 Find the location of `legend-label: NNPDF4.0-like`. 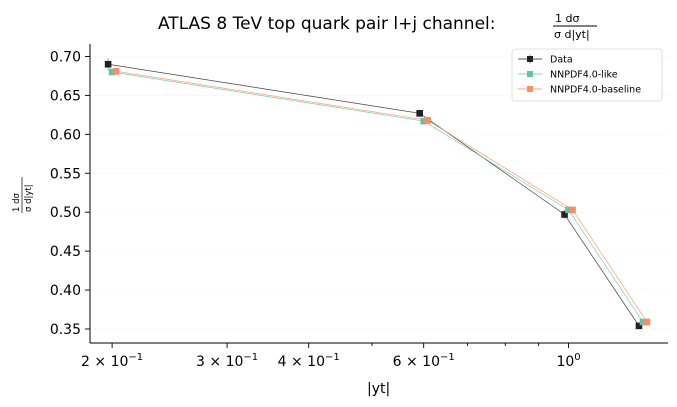

legend-label: NNPDF4.0-like is located at coordinates (584, 75).